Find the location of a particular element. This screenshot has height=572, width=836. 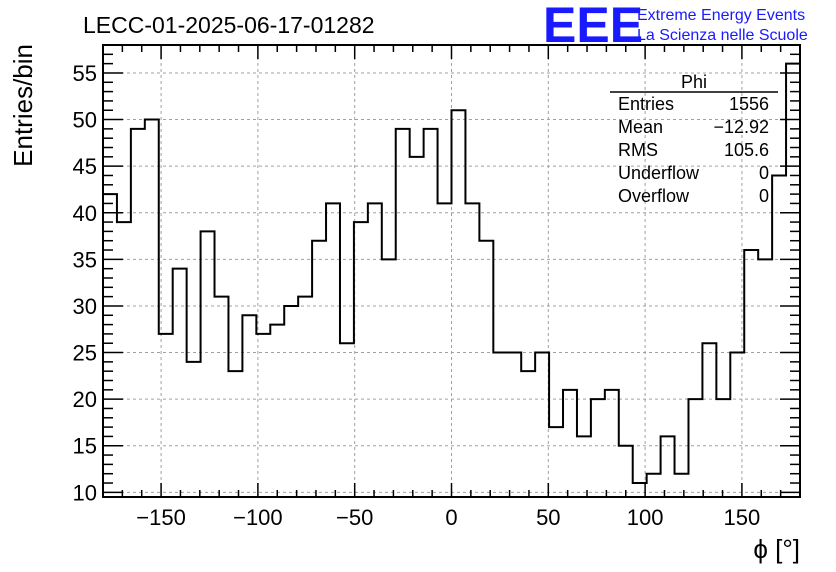

stats-label: Entries is located at coordinates (646, 104).